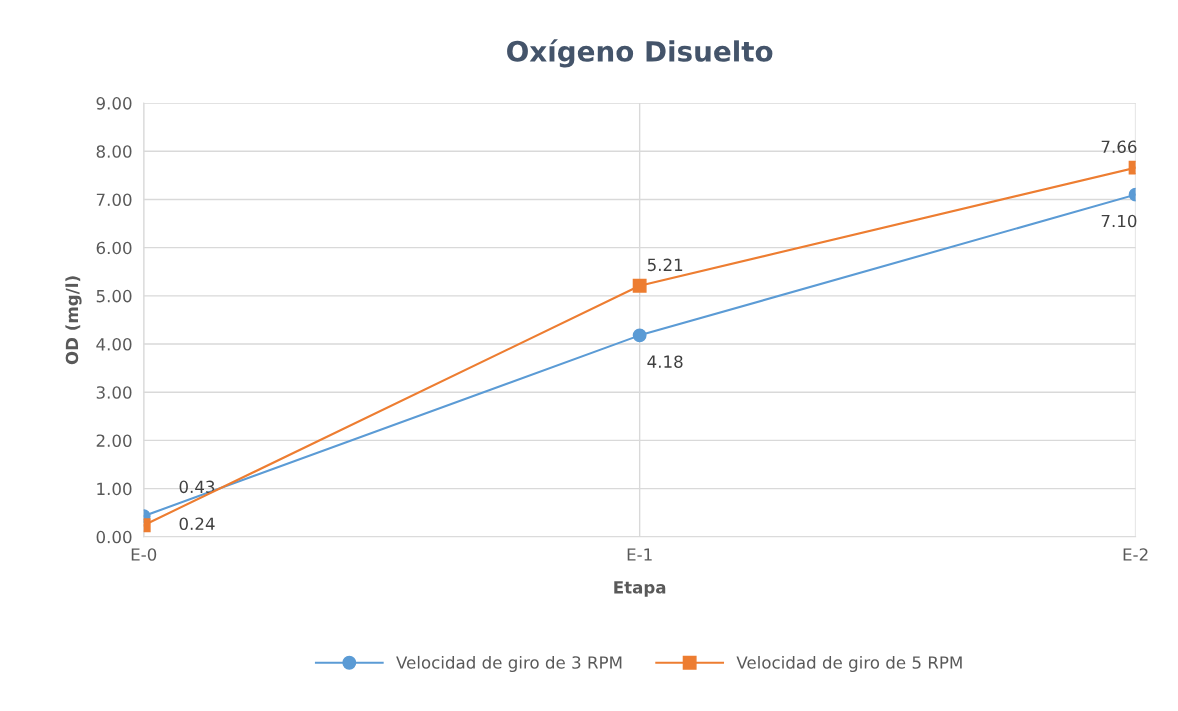 The height and width of the screenshot is (711, 1178). What do you see at coordinates (114, 344) in the screenshot?
I see `y-tick-label: 4.00` at bounding box center [114, 344].